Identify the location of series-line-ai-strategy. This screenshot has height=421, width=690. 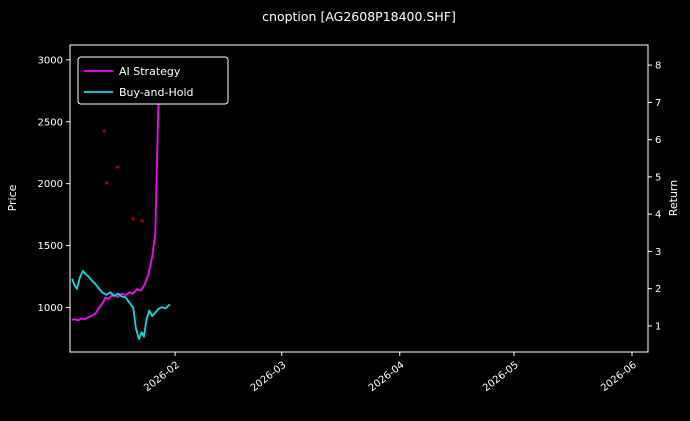
(117, 192).